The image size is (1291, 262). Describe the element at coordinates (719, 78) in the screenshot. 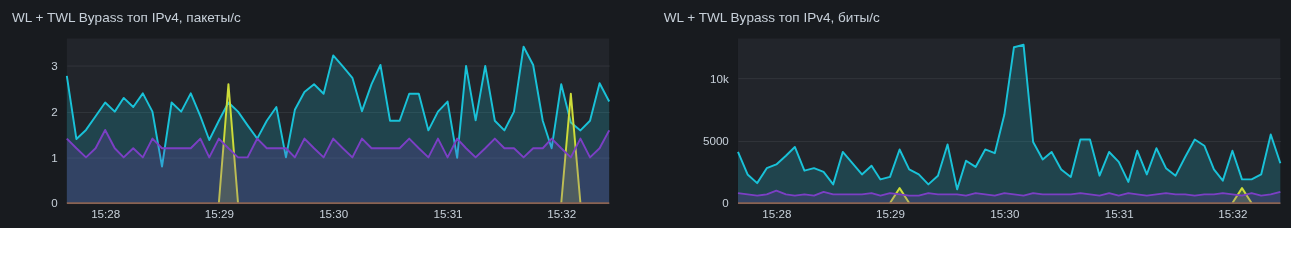

I see `y-tick-label: 10k` at that location.